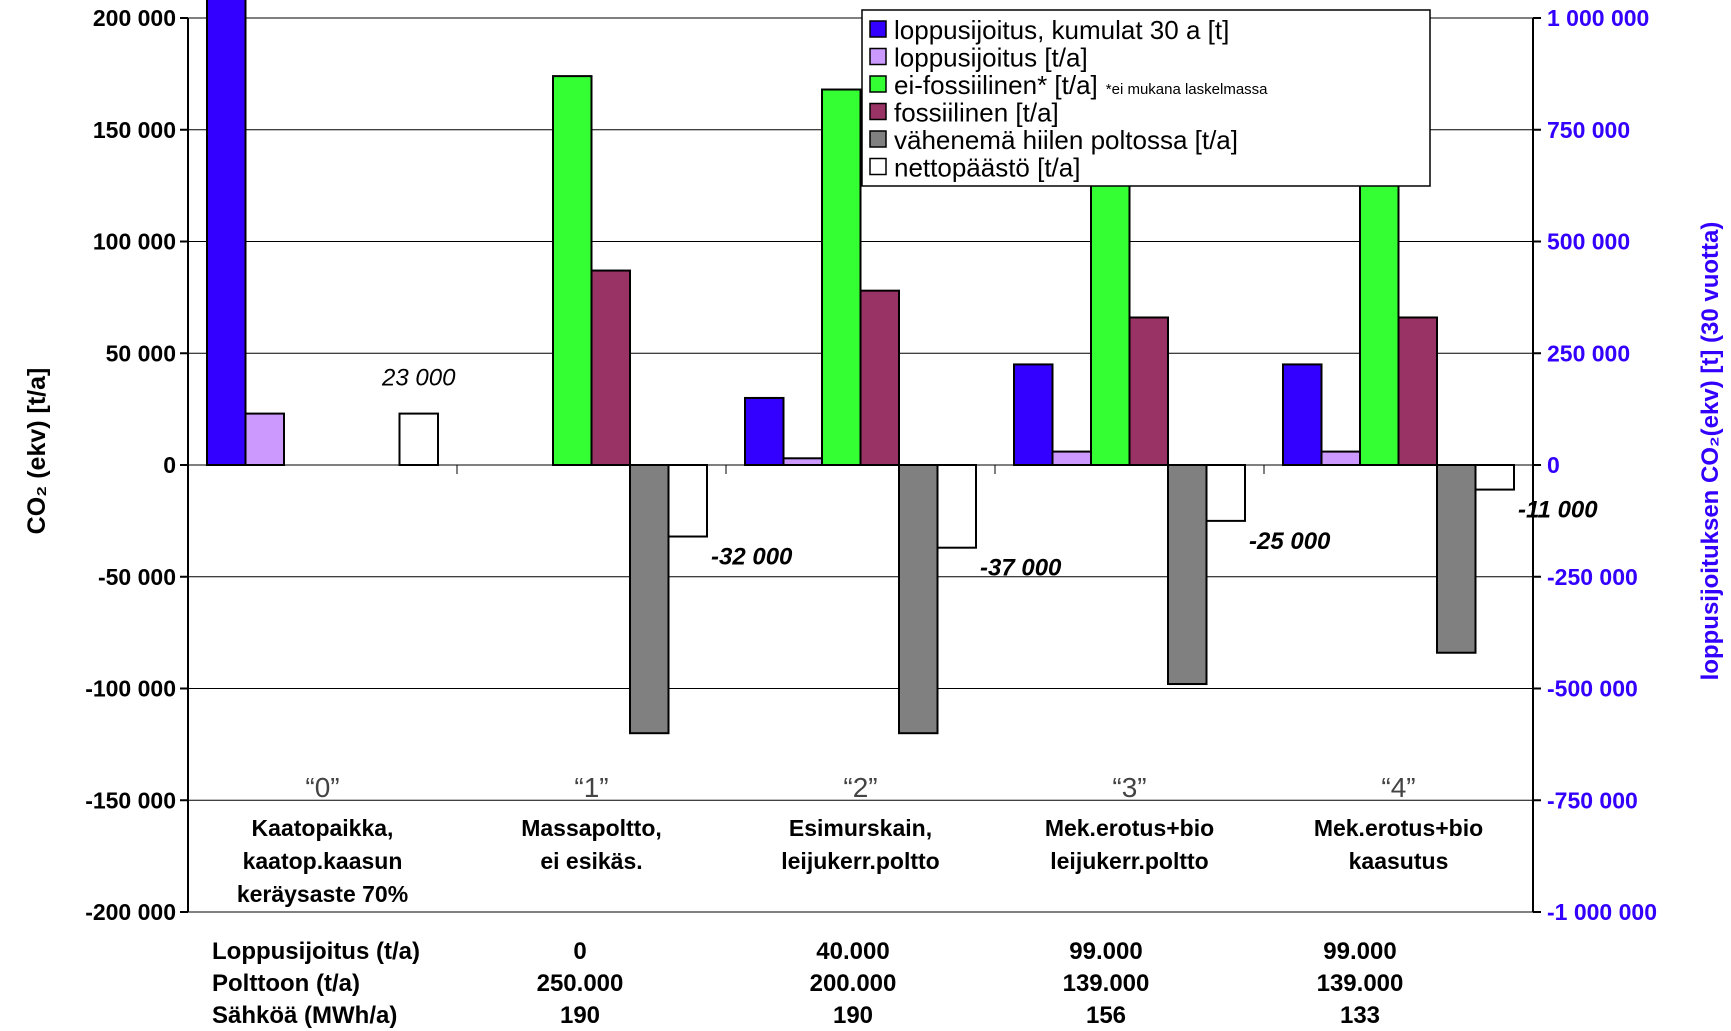 This screenshot has width=1731, height=1031. I want to click on data-label: -11 000, so click(1558, 510).